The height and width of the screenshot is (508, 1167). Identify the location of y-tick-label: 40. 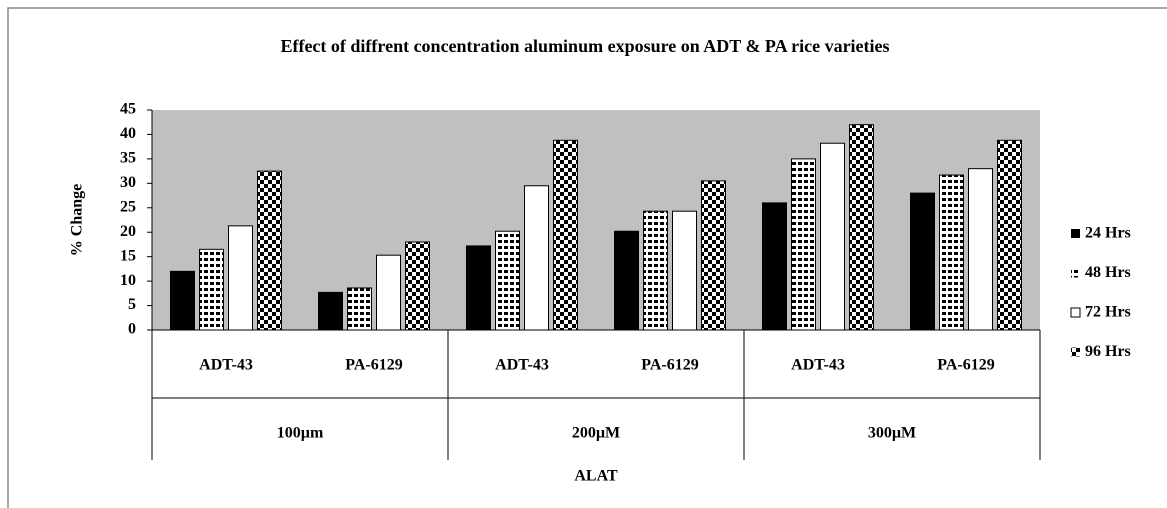
(128, 133).